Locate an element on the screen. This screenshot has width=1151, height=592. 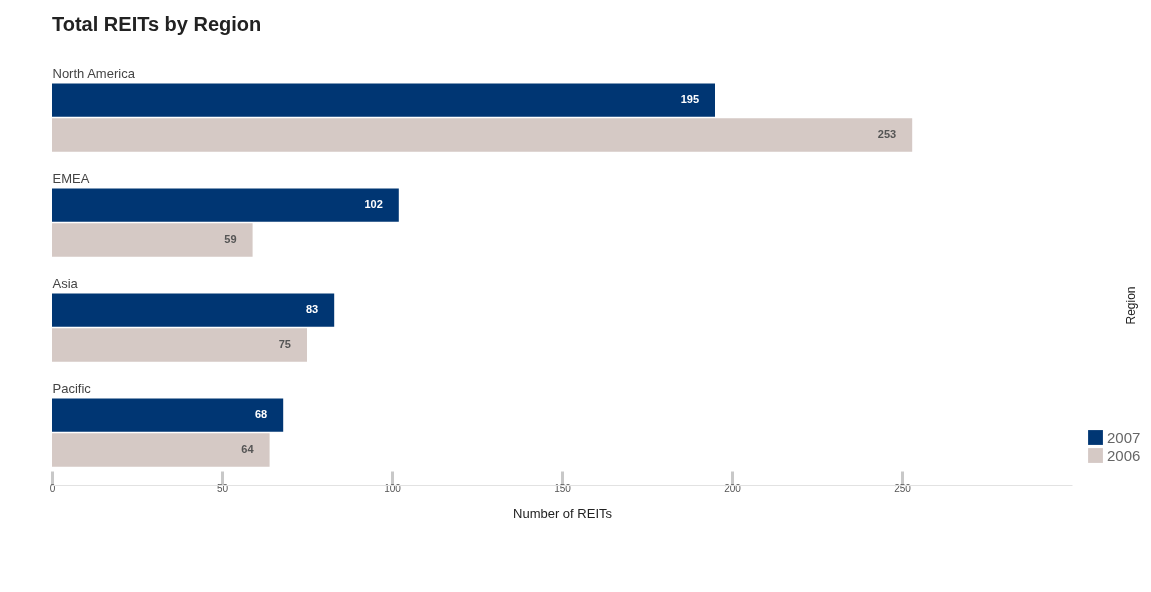
data-label: 75 is located at coordinates (284, 343).